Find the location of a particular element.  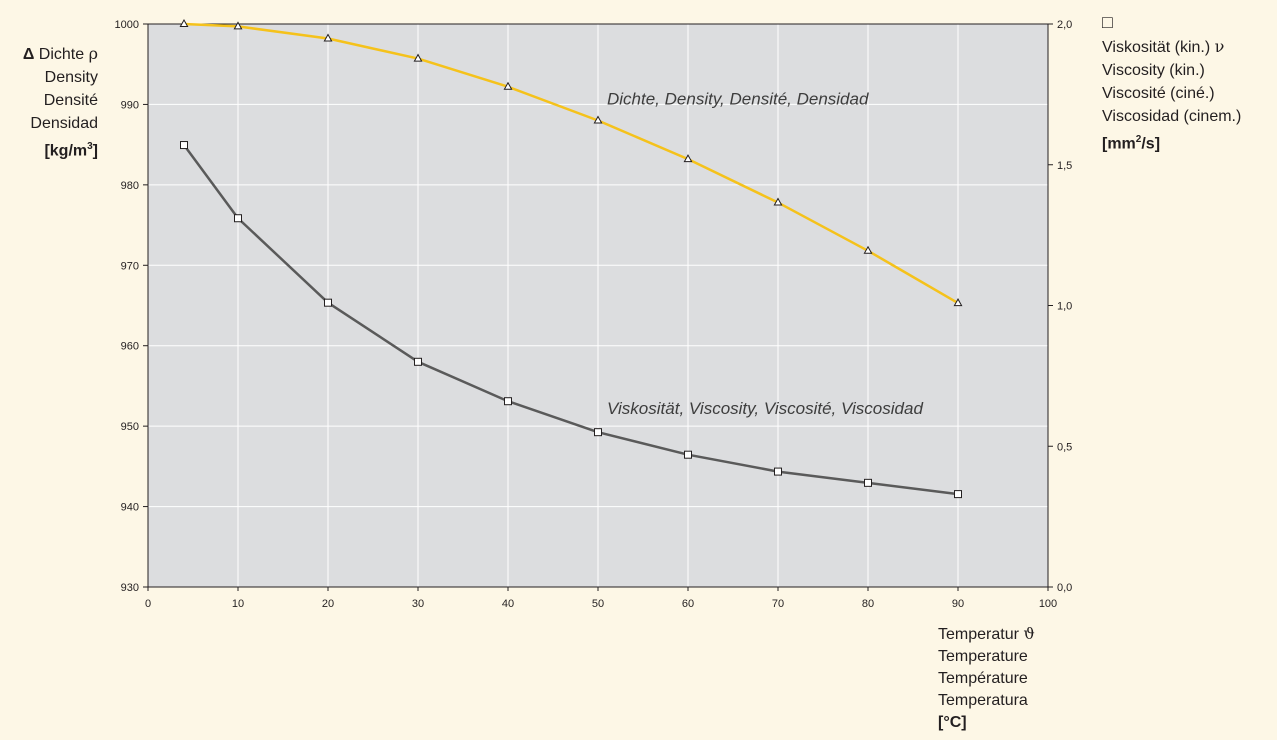

y-right-tick-label: 2,0 is located at coordinates (1064, 25).